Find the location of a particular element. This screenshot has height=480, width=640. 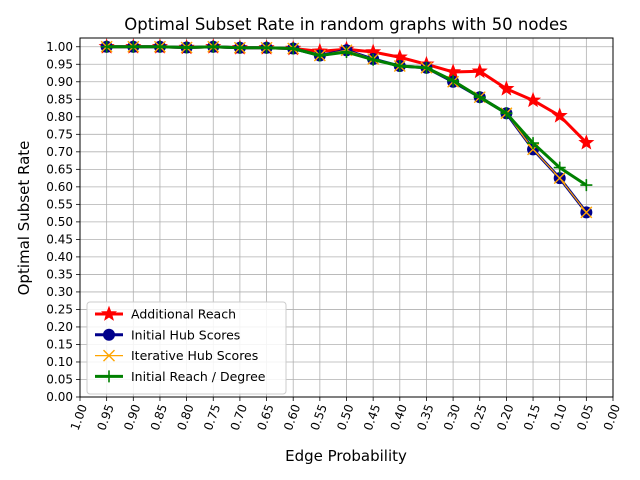

legend-box is located at coordinates (186, 348).